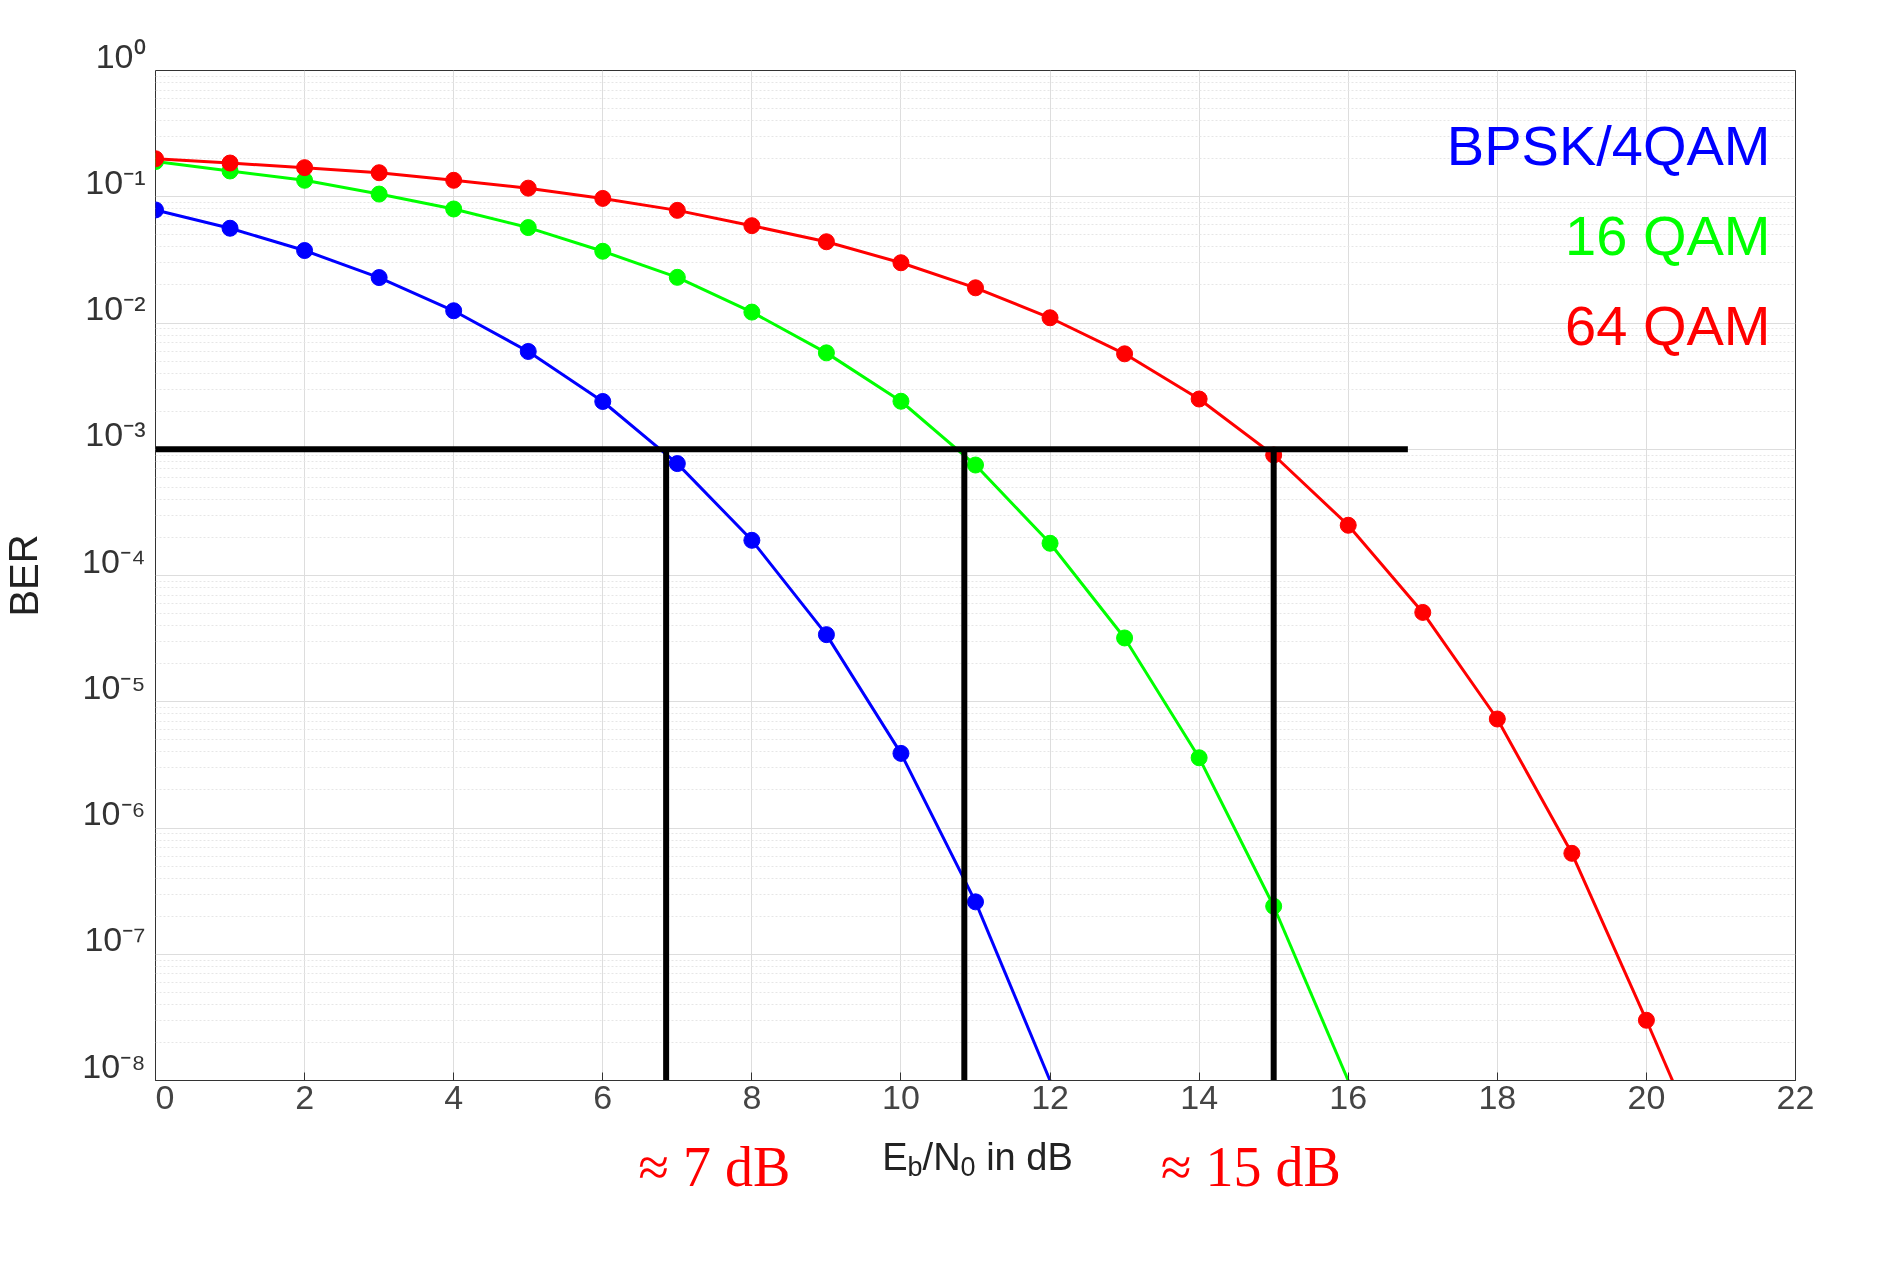 The height and width of the screenshot is (1284, 1897). Describe the element at coordinates (1646, 1096) in the screenshot. I see `x-tick-label: 20` at that location.